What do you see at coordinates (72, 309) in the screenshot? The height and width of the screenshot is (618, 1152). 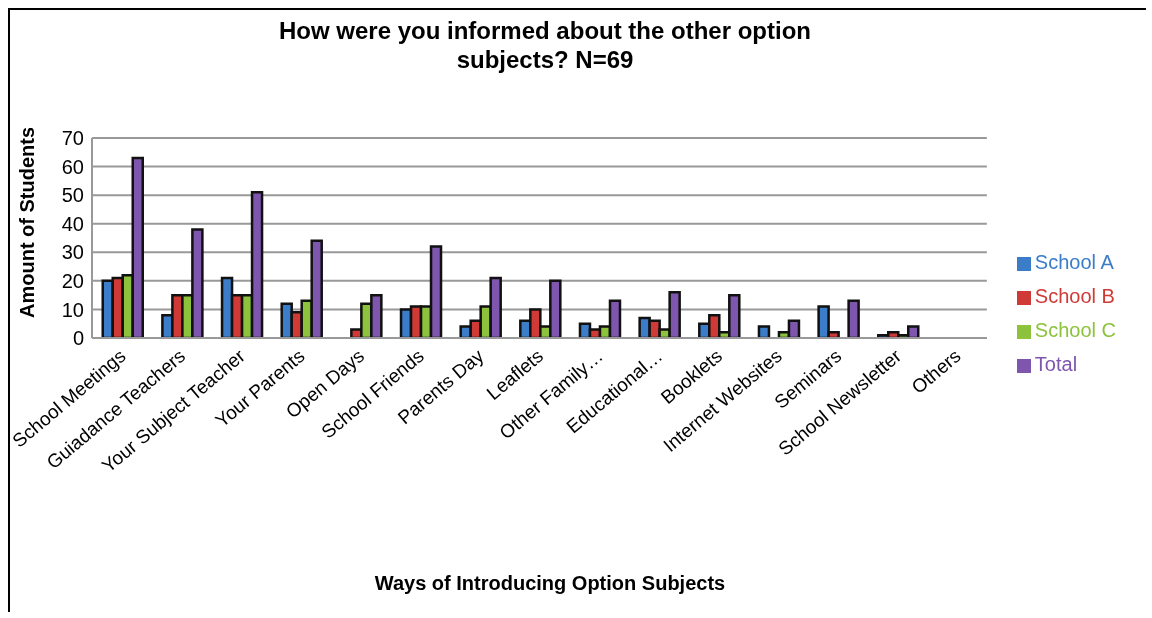 I see `y-tick-label: 10` at bounding box center [72, 309].